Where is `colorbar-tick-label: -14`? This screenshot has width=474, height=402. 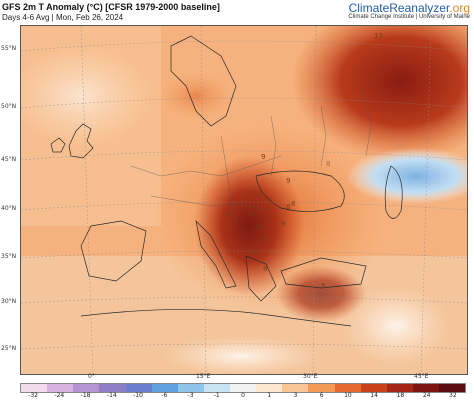
colorbar-tick-label: -14 is located at coordinates (111, 395).